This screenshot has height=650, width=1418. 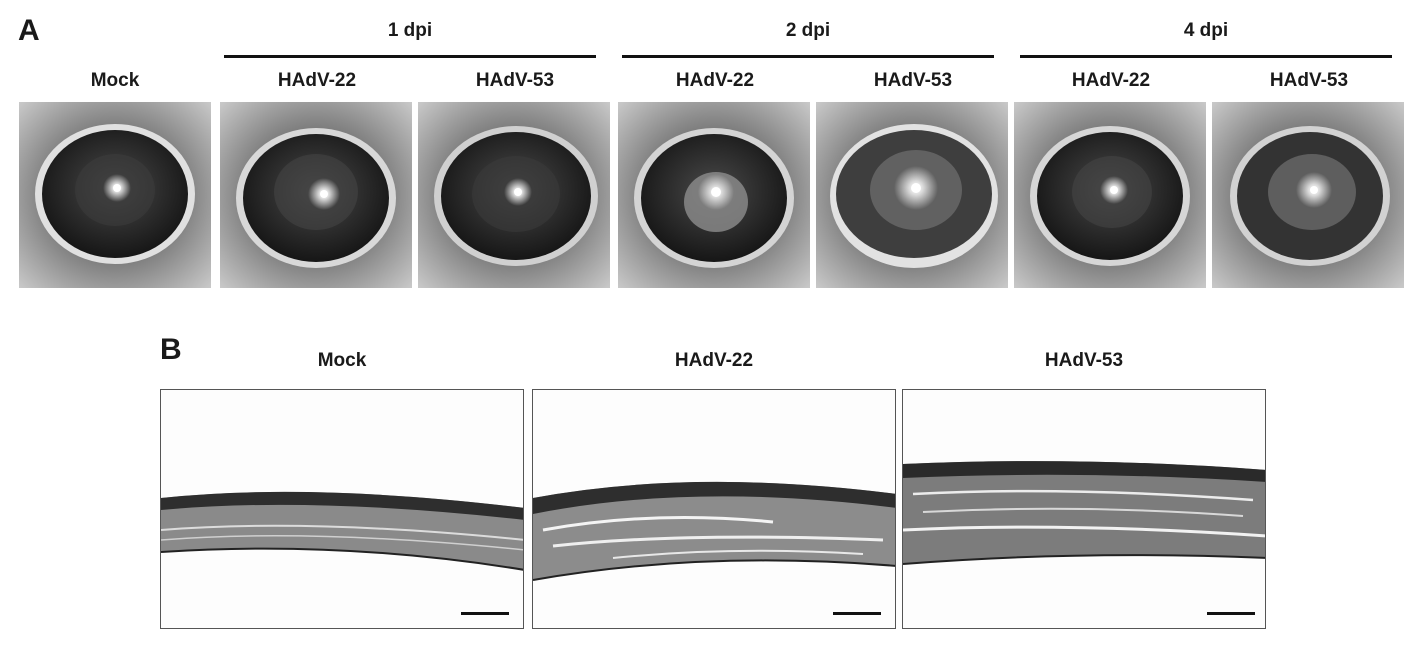 What do you see at coordinates (342, 360) in the screenshot?
I see `col-label-b-mock: Mock` at bounding box center [342, 360].